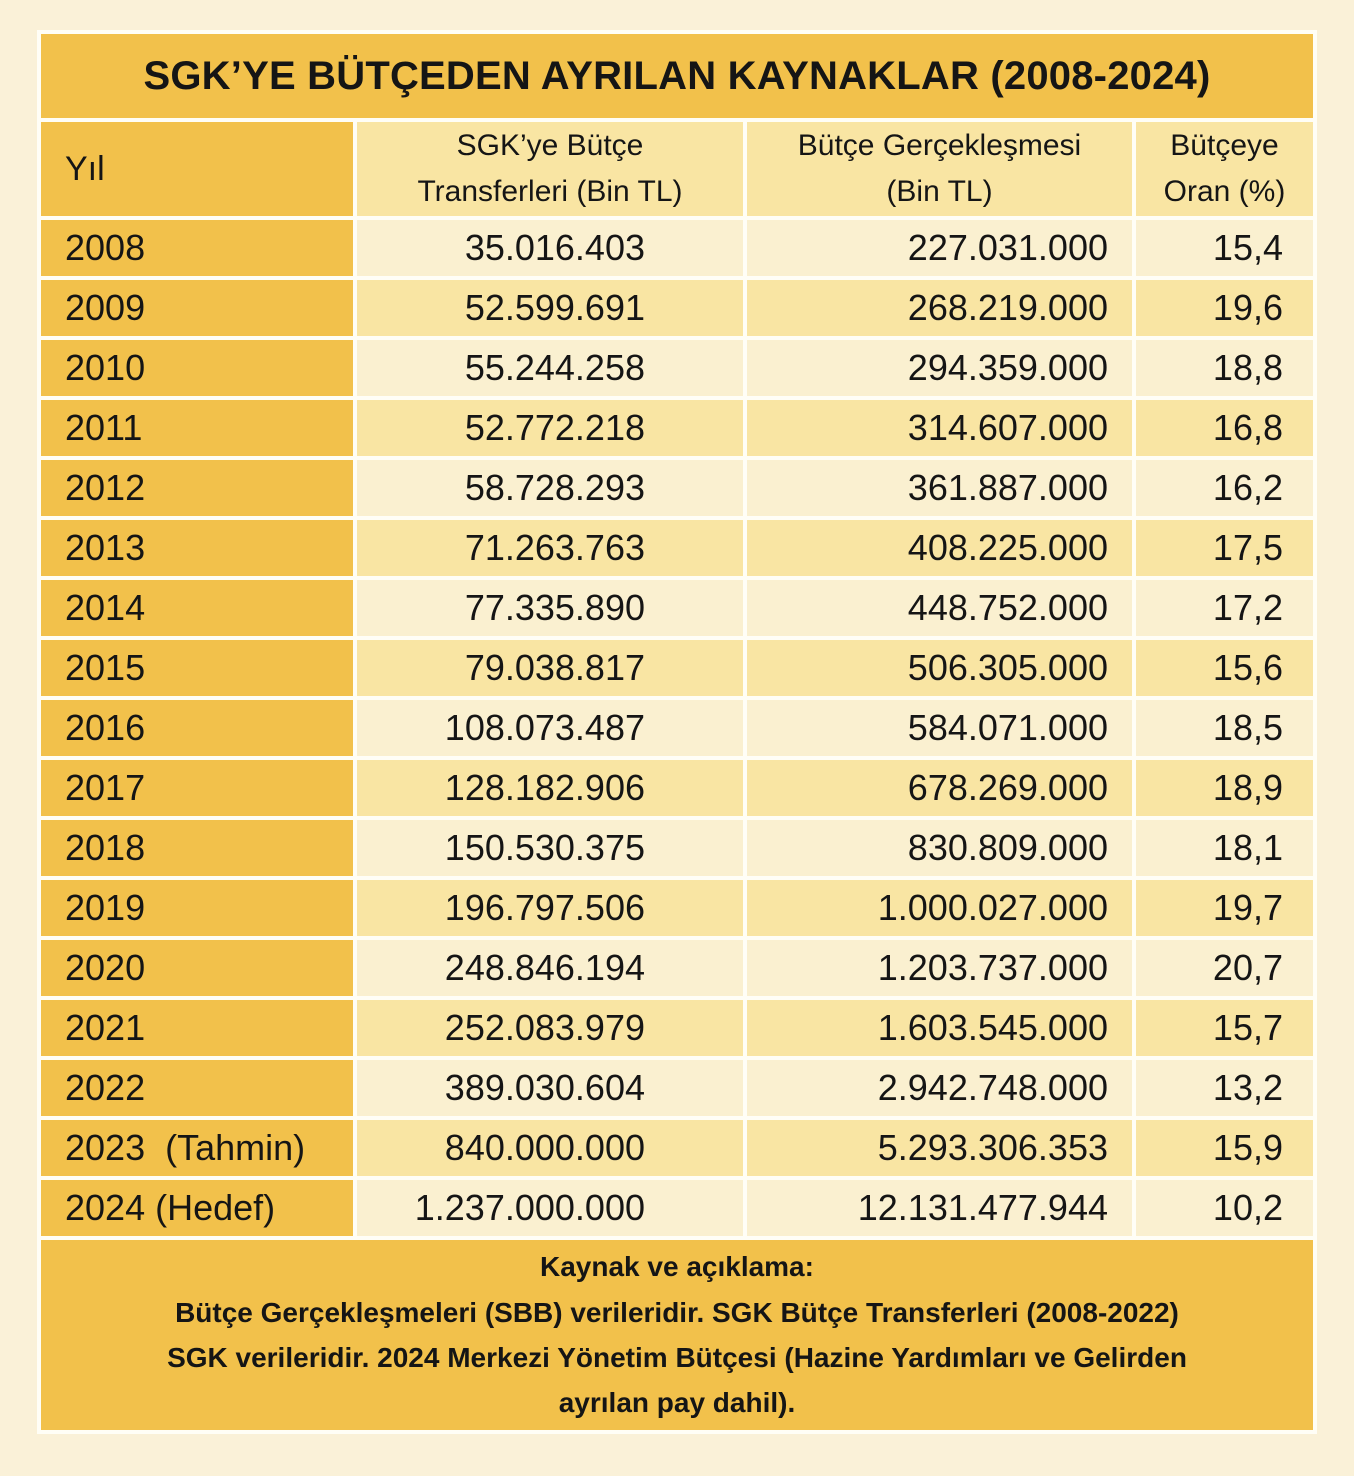 The width and height of the screenshot is (1354, 1476). I want to click on year-cell: 2014, so click(197, 608).